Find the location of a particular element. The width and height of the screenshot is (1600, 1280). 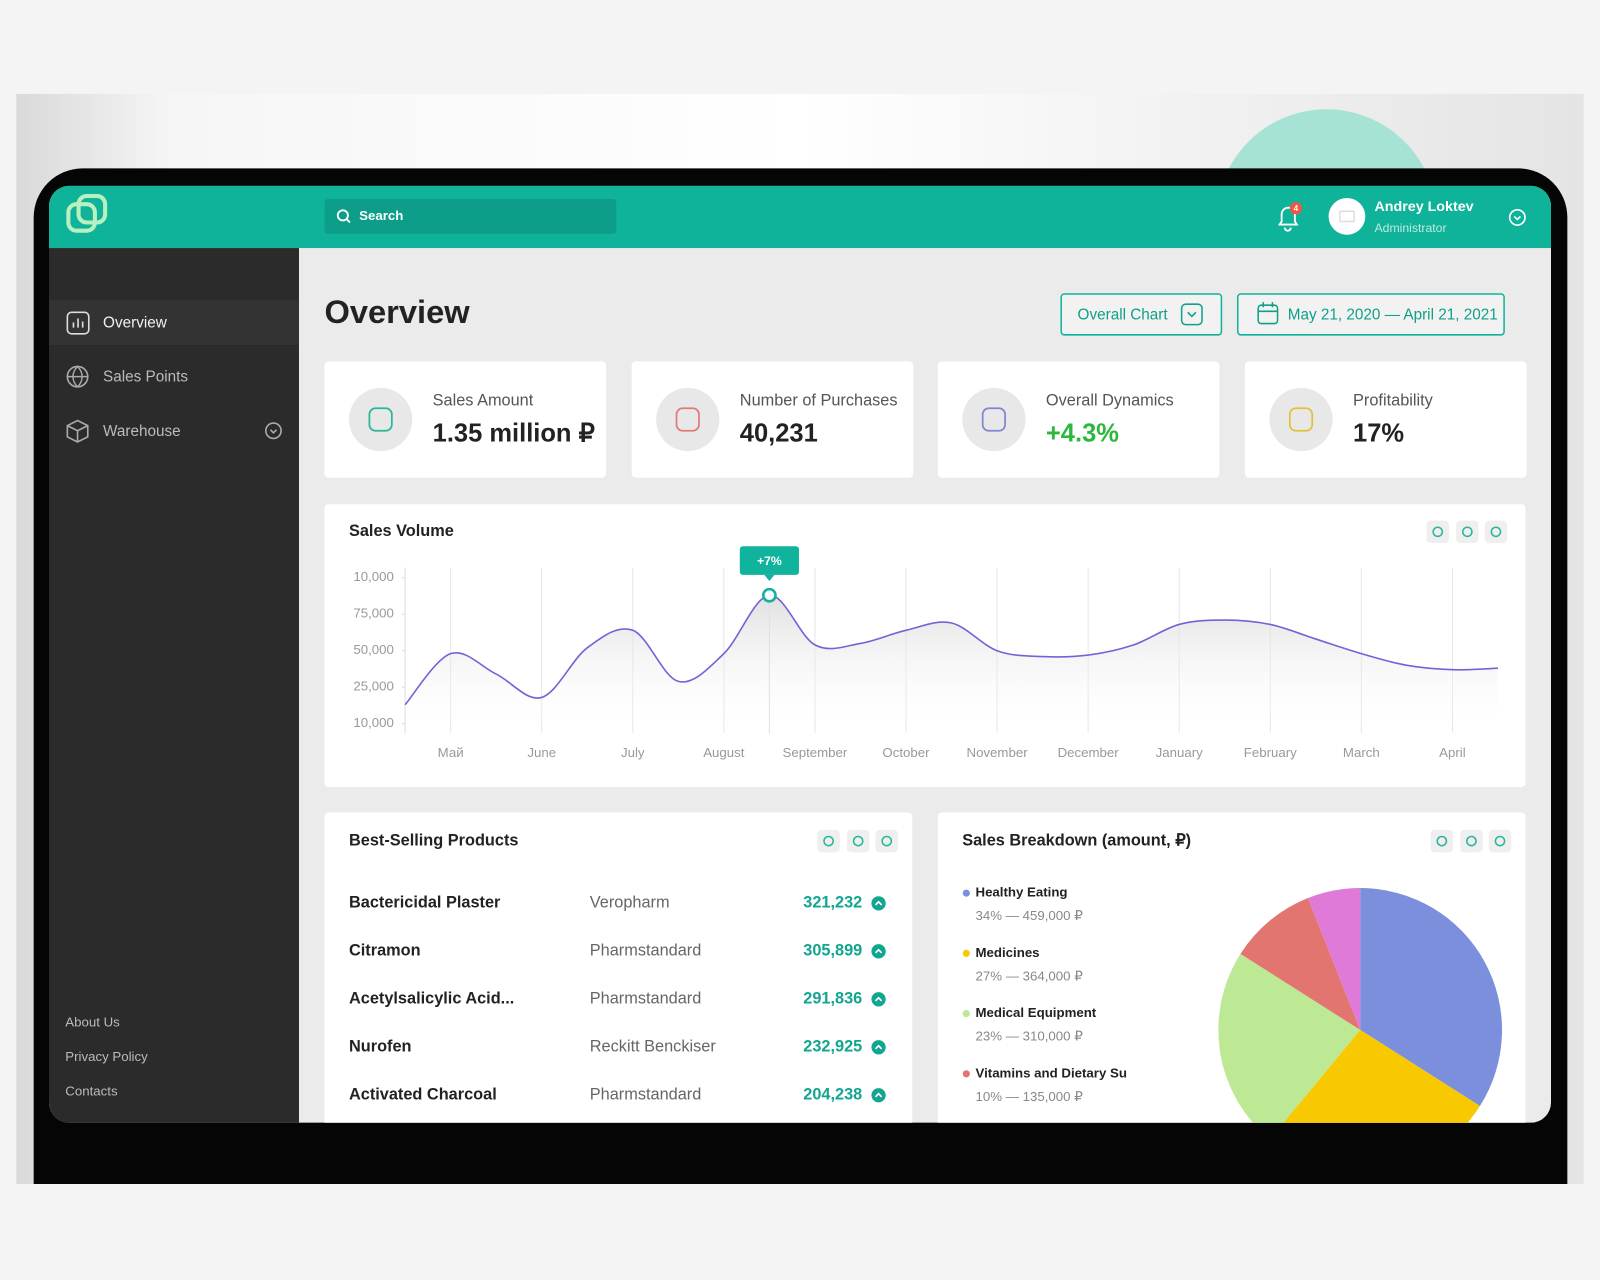

date-range-picker is located at coordinates (1370, 314).